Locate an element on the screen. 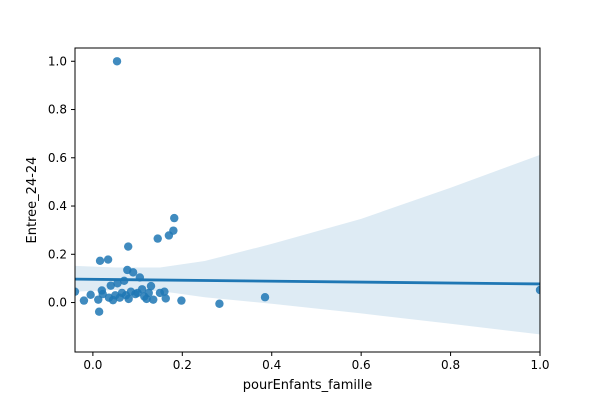 This screenshot has height=404, width=600. x-axis-label: pourEnfants_famille is located at coordinates (307, 385).